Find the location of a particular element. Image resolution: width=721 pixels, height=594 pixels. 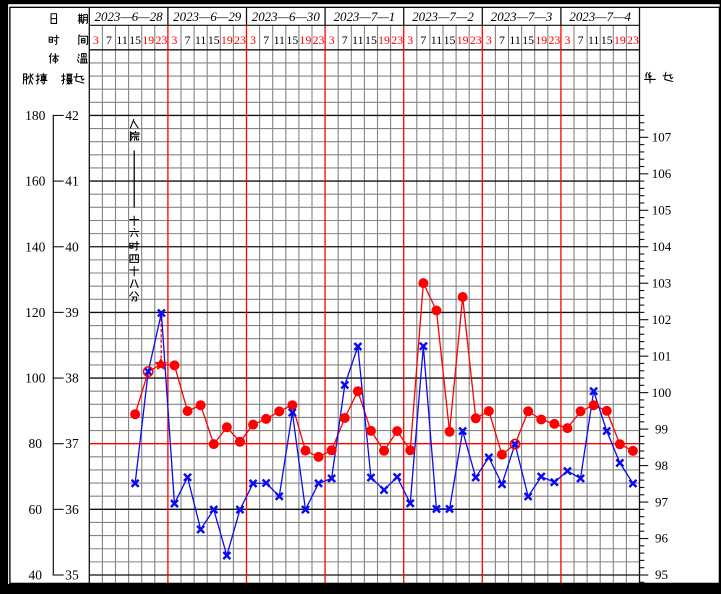

svg-text: 97 is located at coordinates (662, 501).